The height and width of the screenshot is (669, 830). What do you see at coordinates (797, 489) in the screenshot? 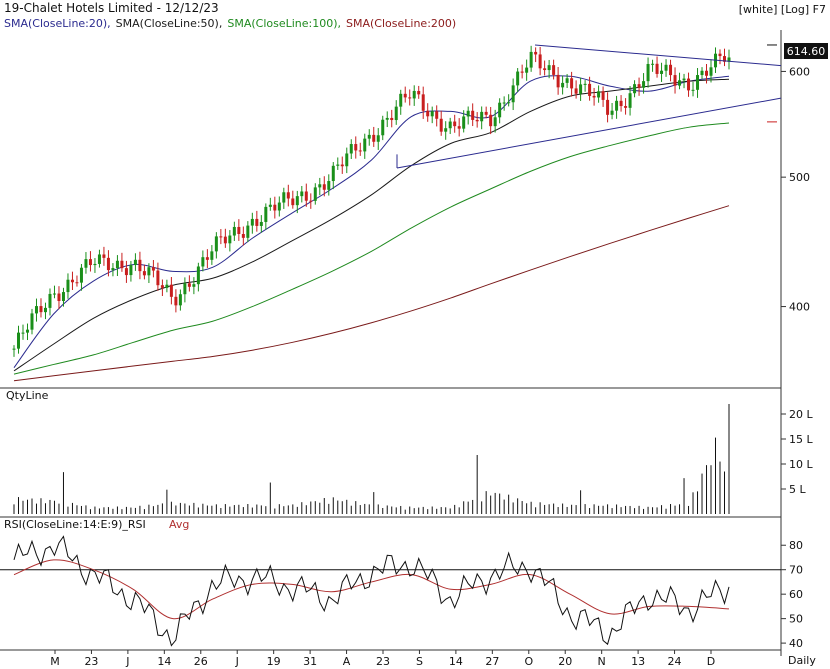
I see `volume-axis-label: 5 L` at bounding box center [797, 489].